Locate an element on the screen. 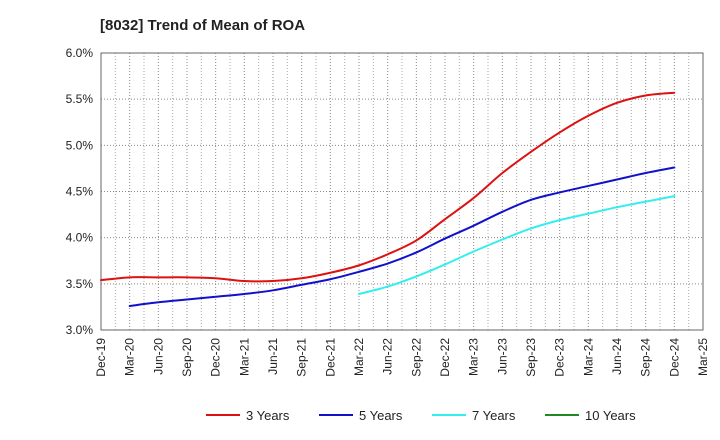  legend-label: 7 Years is located at coordinates (494, 415).